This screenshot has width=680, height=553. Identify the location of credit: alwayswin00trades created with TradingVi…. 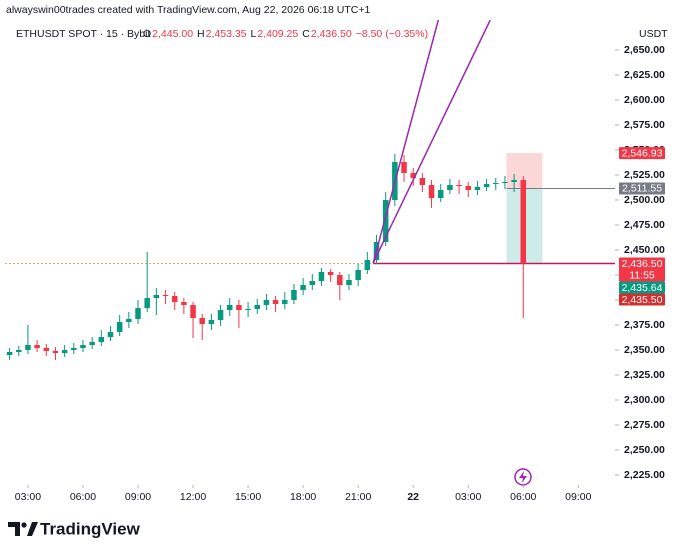
(188, 10).